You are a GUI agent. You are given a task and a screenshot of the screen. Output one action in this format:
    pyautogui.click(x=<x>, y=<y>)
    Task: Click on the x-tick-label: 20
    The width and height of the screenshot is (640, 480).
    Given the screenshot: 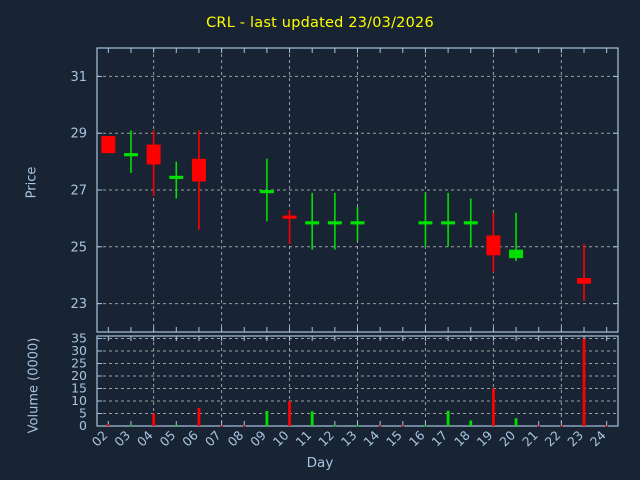 What is the action you would take?
    pyautogui.click(x=507, y=438)
    